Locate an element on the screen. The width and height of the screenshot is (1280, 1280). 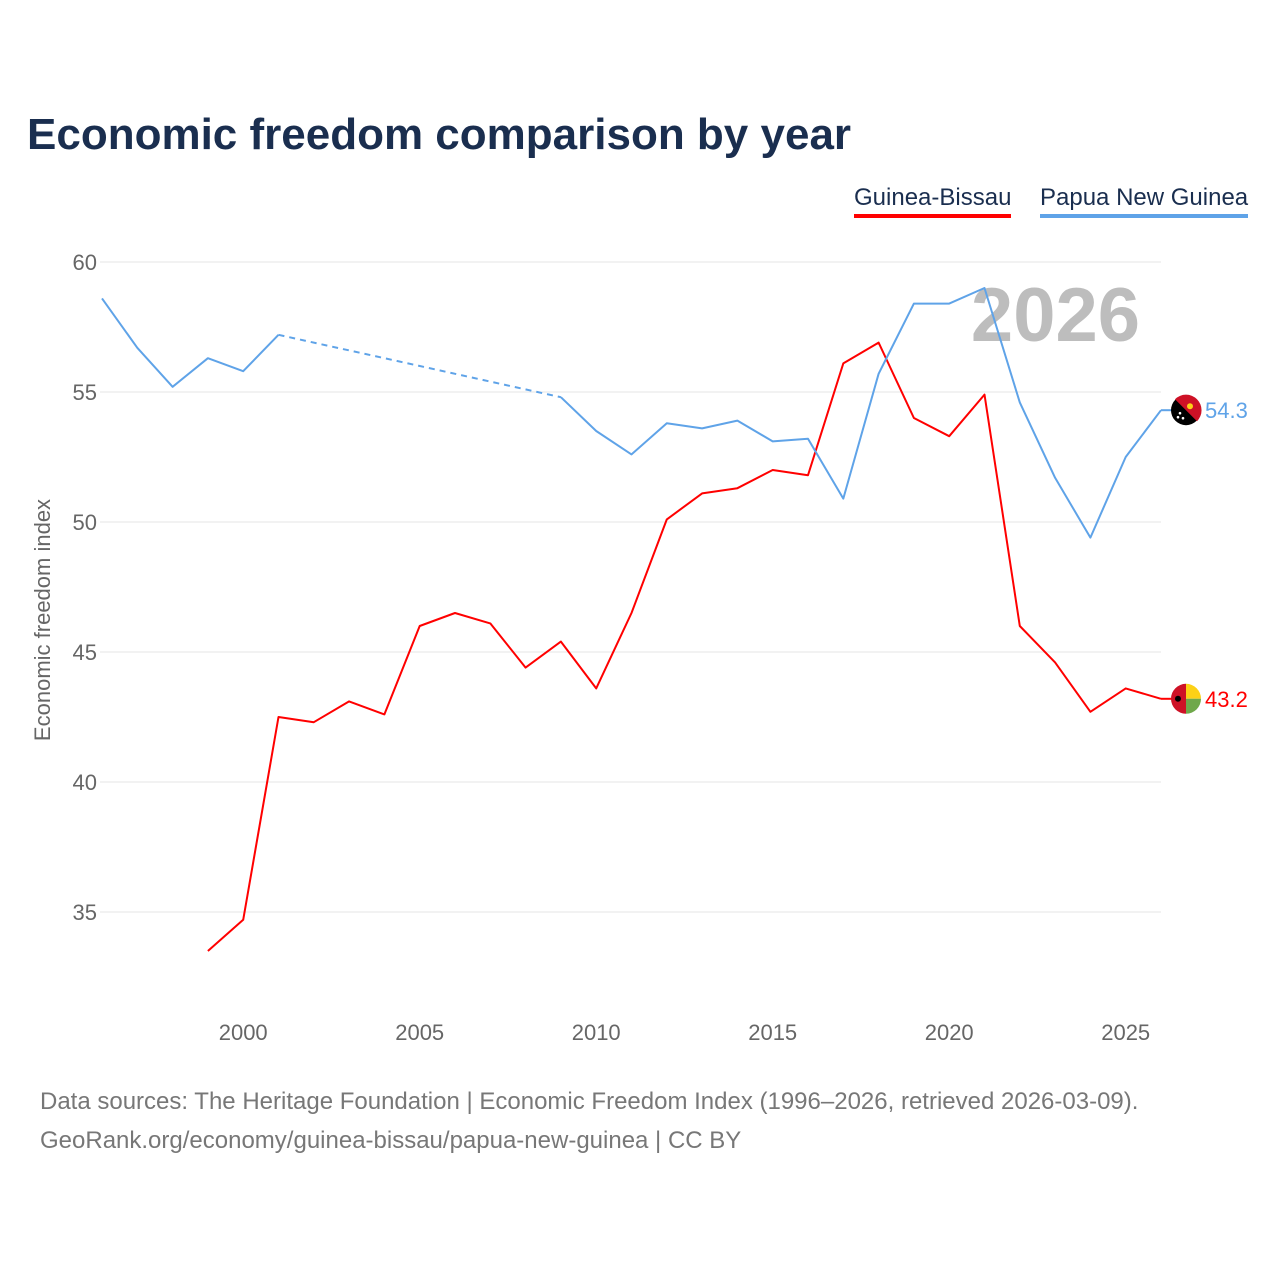
x-tick-label: 2020 is located at coordinates (949, 1032).